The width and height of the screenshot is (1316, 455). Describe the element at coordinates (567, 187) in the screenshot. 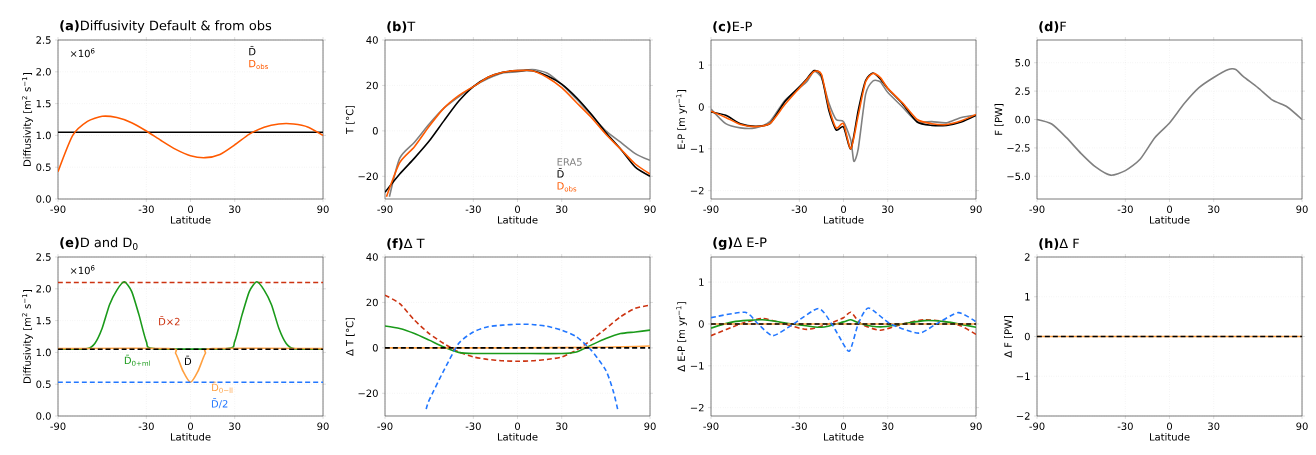

I see `text: D$_{obs}$` at that location.